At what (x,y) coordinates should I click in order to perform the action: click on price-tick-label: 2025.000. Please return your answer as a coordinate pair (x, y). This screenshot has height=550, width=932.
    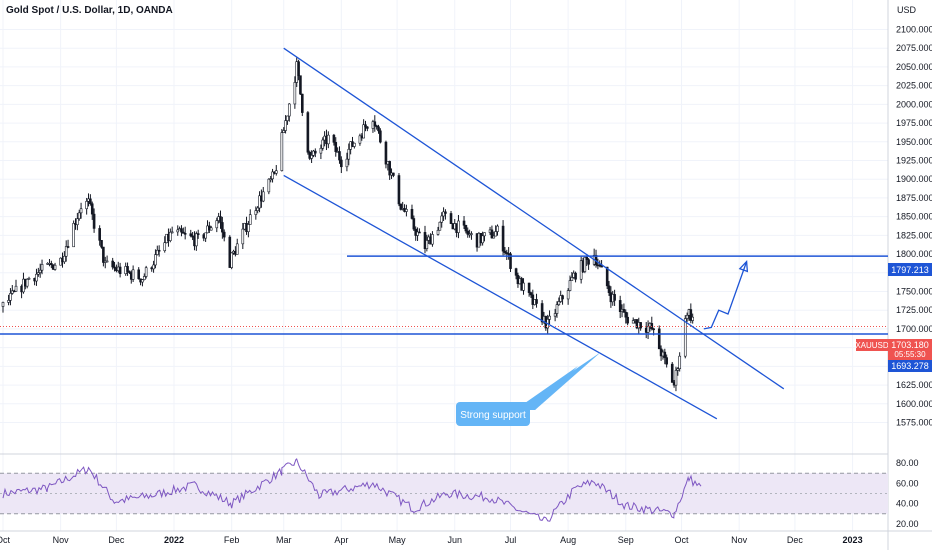
    Looking at the image, I should click on (914, 86).